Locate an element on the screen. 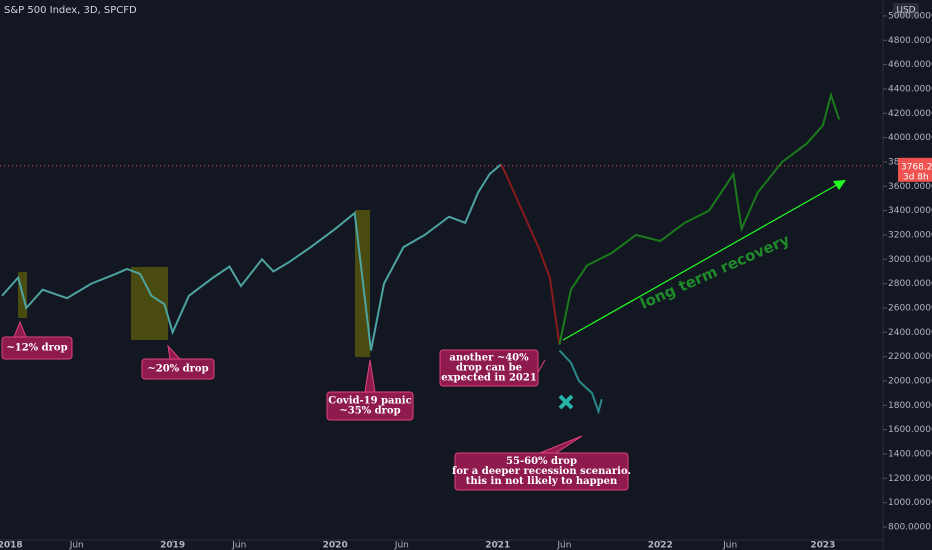 The width and height of the screenshot is (932, 550). x-tick-label: 2018 is located at coordinates (11, 545).